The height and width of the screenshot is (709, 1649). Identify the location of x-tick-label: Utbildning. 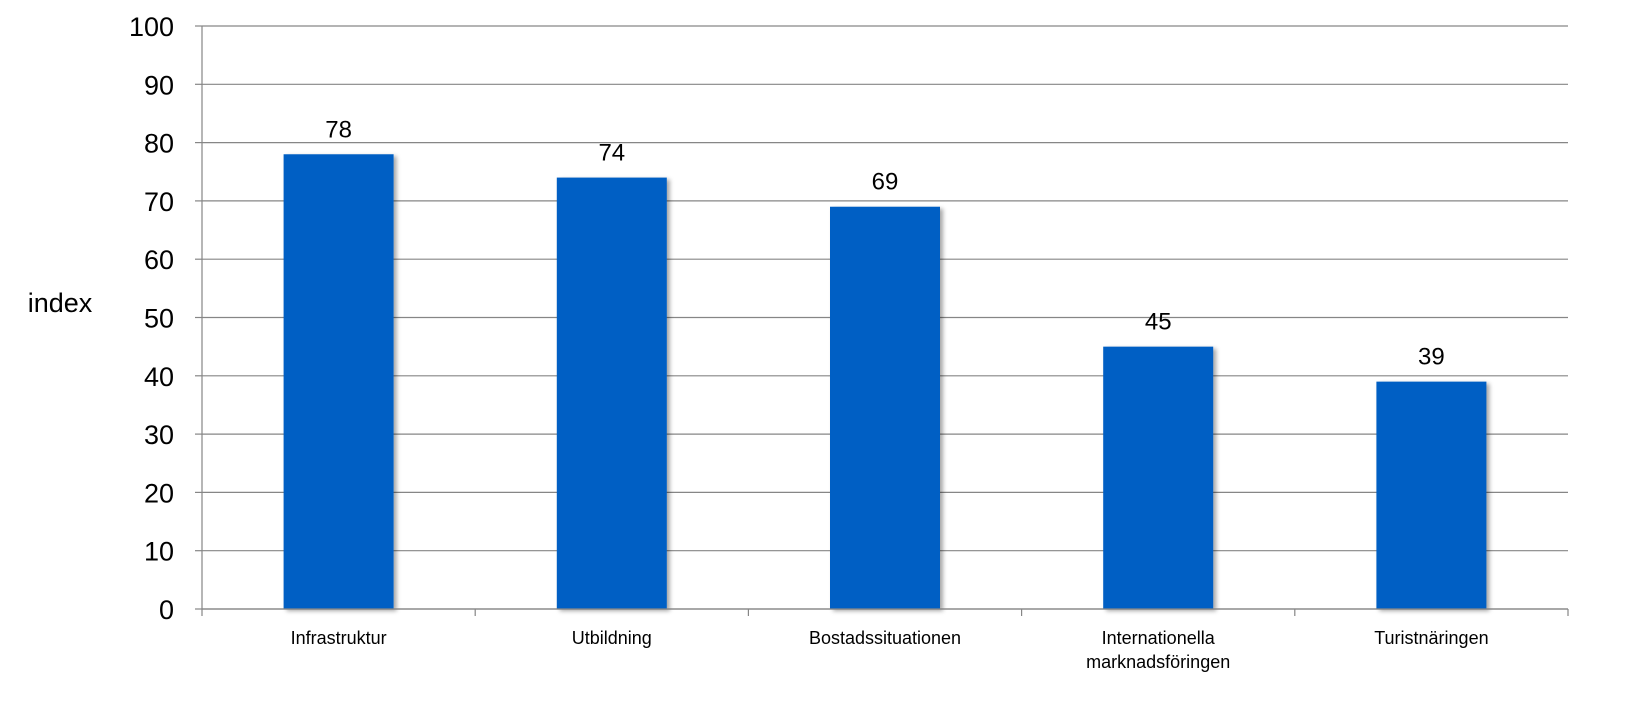
(612, 638).